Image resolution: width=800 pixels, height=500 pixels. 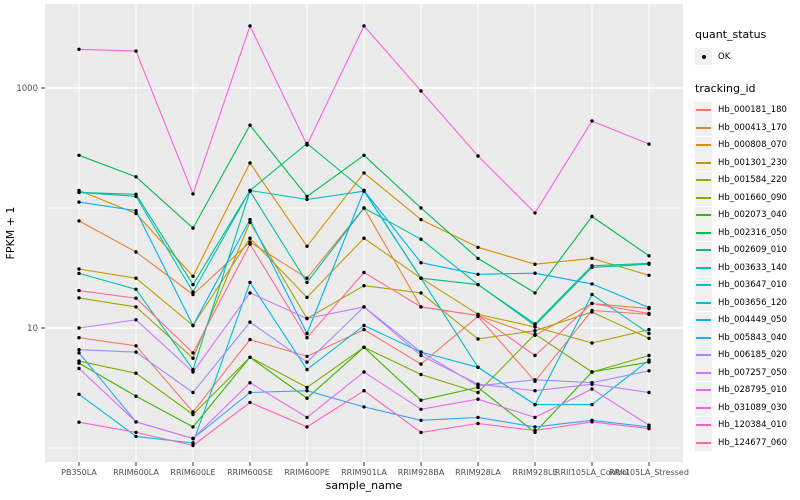 What do you see at coordinates (752, 372) in the screenshot?
I see `legend-entry-label: Hb_007257_050` at bounding box center [752, 372].